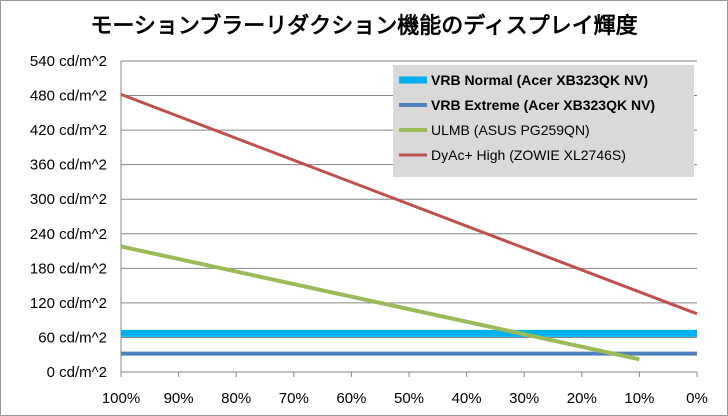 This screenshot has height=416, width=728. I want to click on x-tick-label: 30%, so click(524, 398).